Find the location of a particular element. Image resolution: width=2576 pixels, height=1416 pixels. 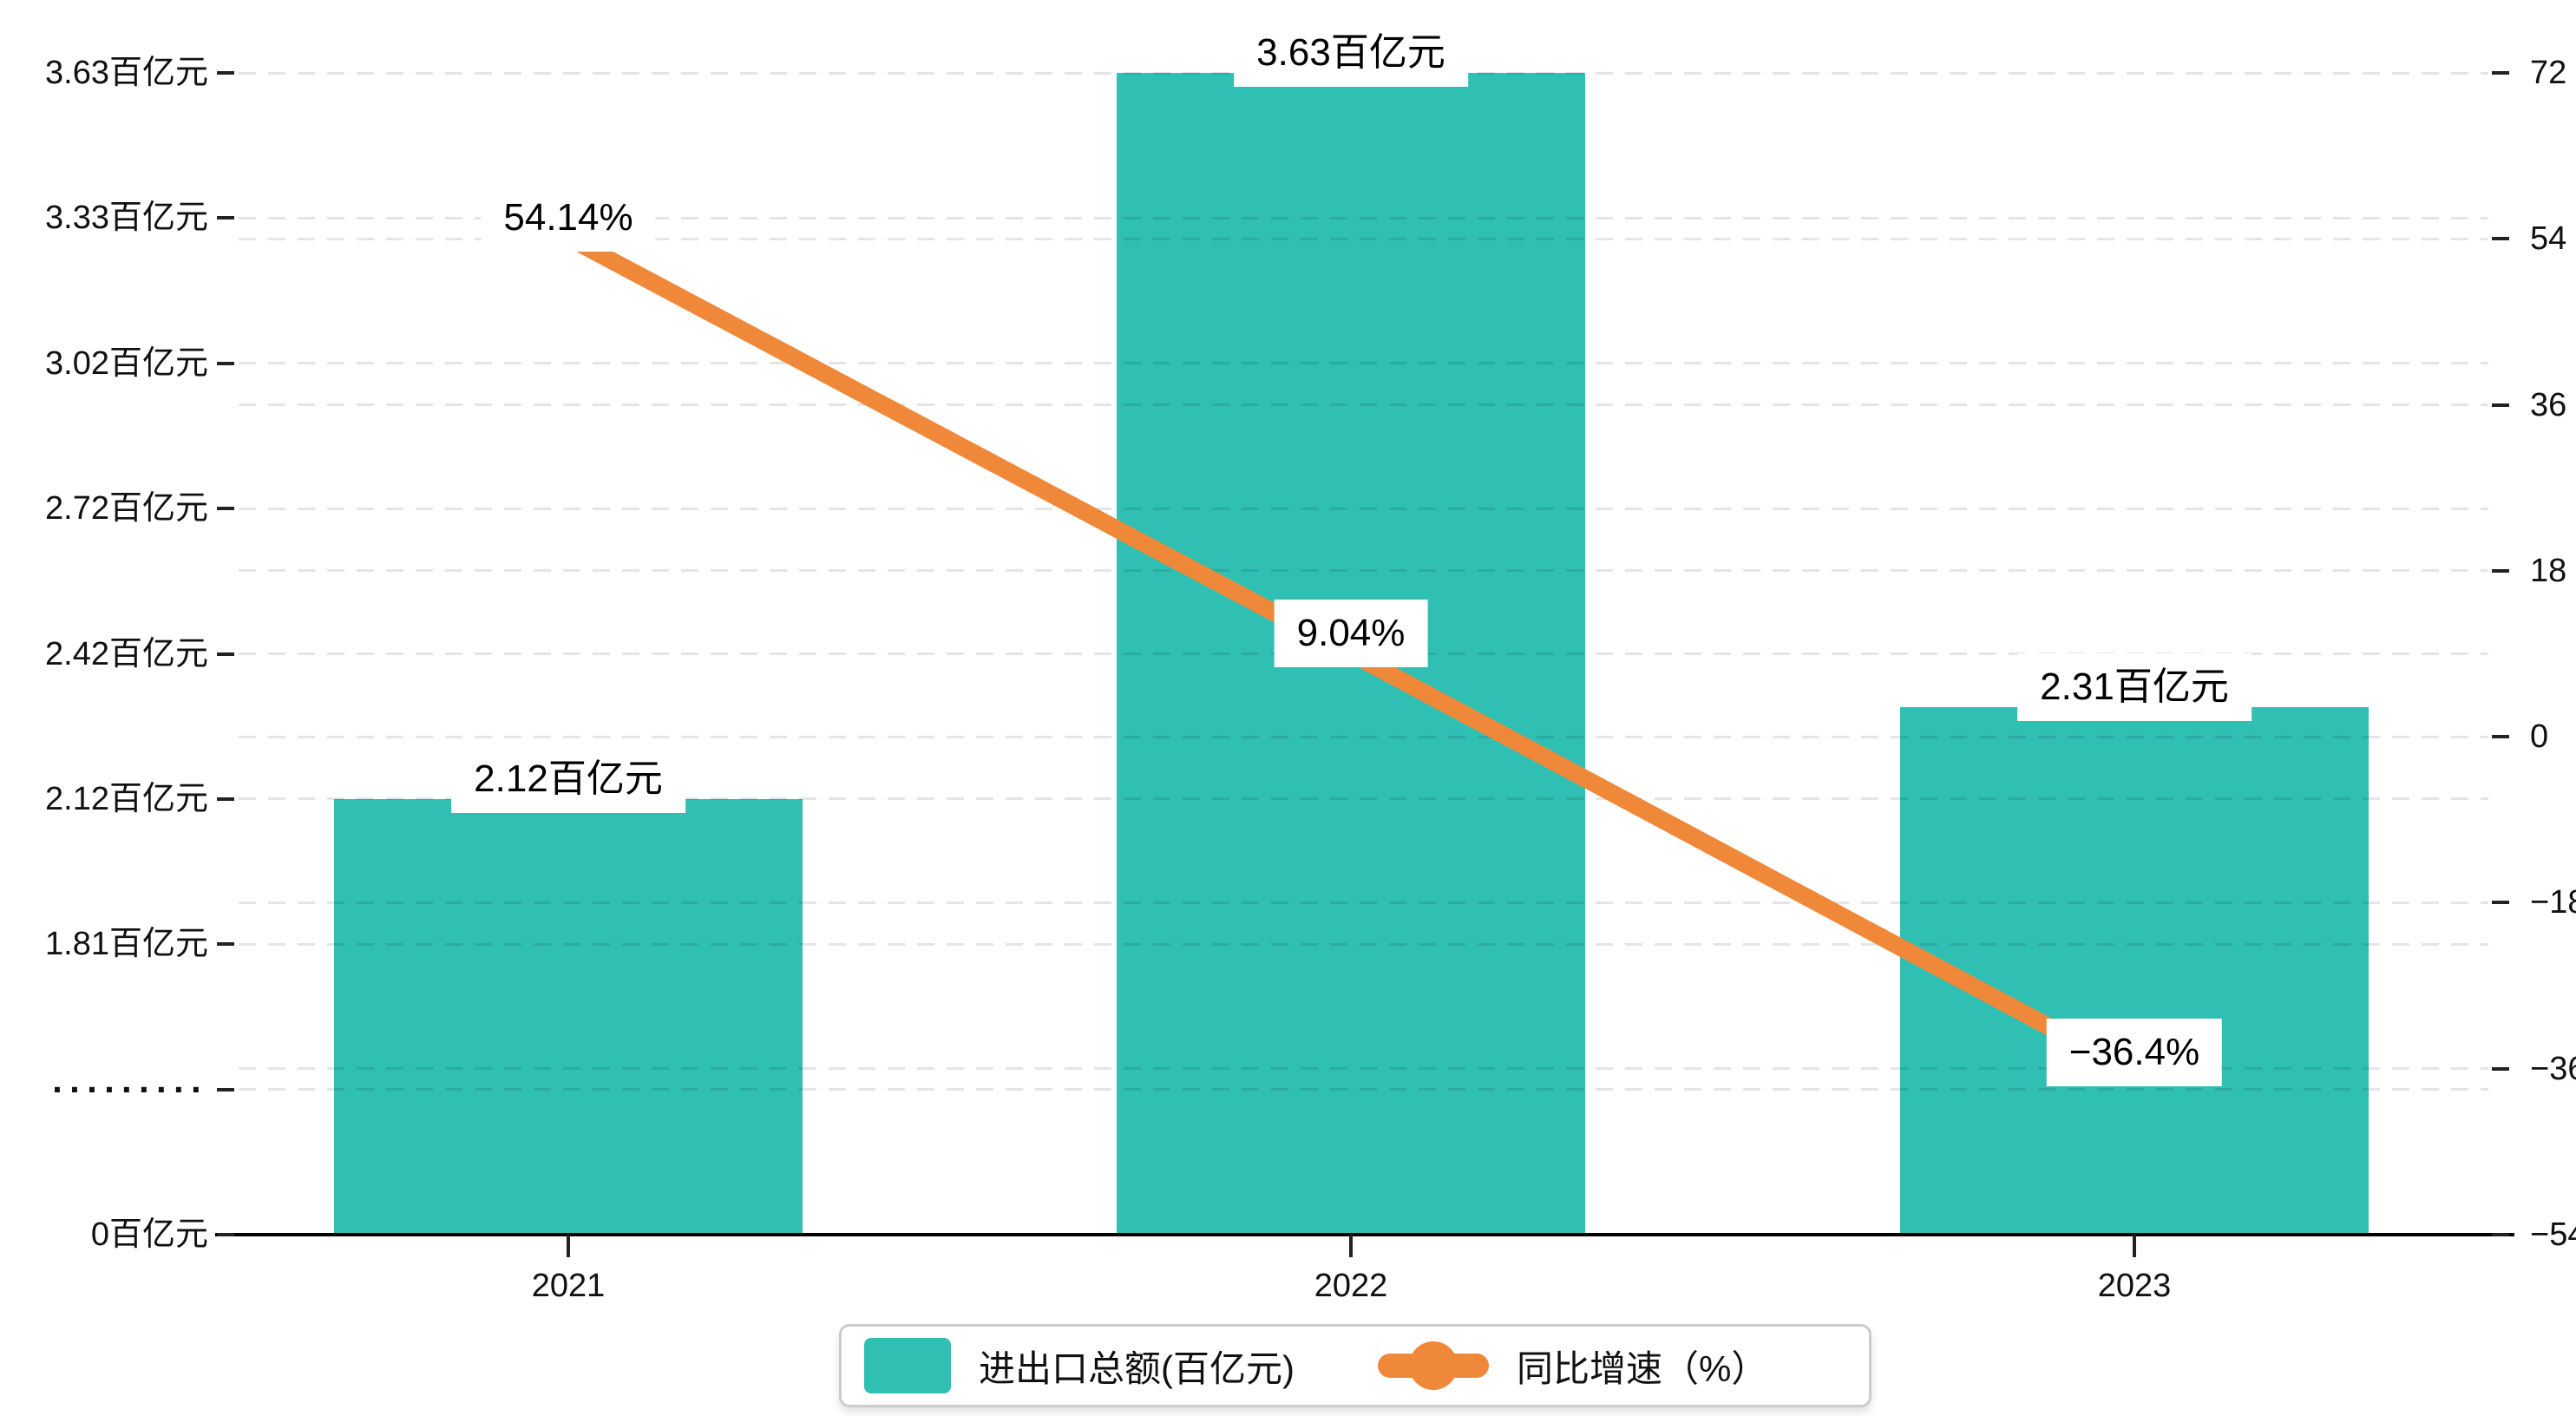

right-axis-label-1: 54 is located at coordinates (2548, 239).